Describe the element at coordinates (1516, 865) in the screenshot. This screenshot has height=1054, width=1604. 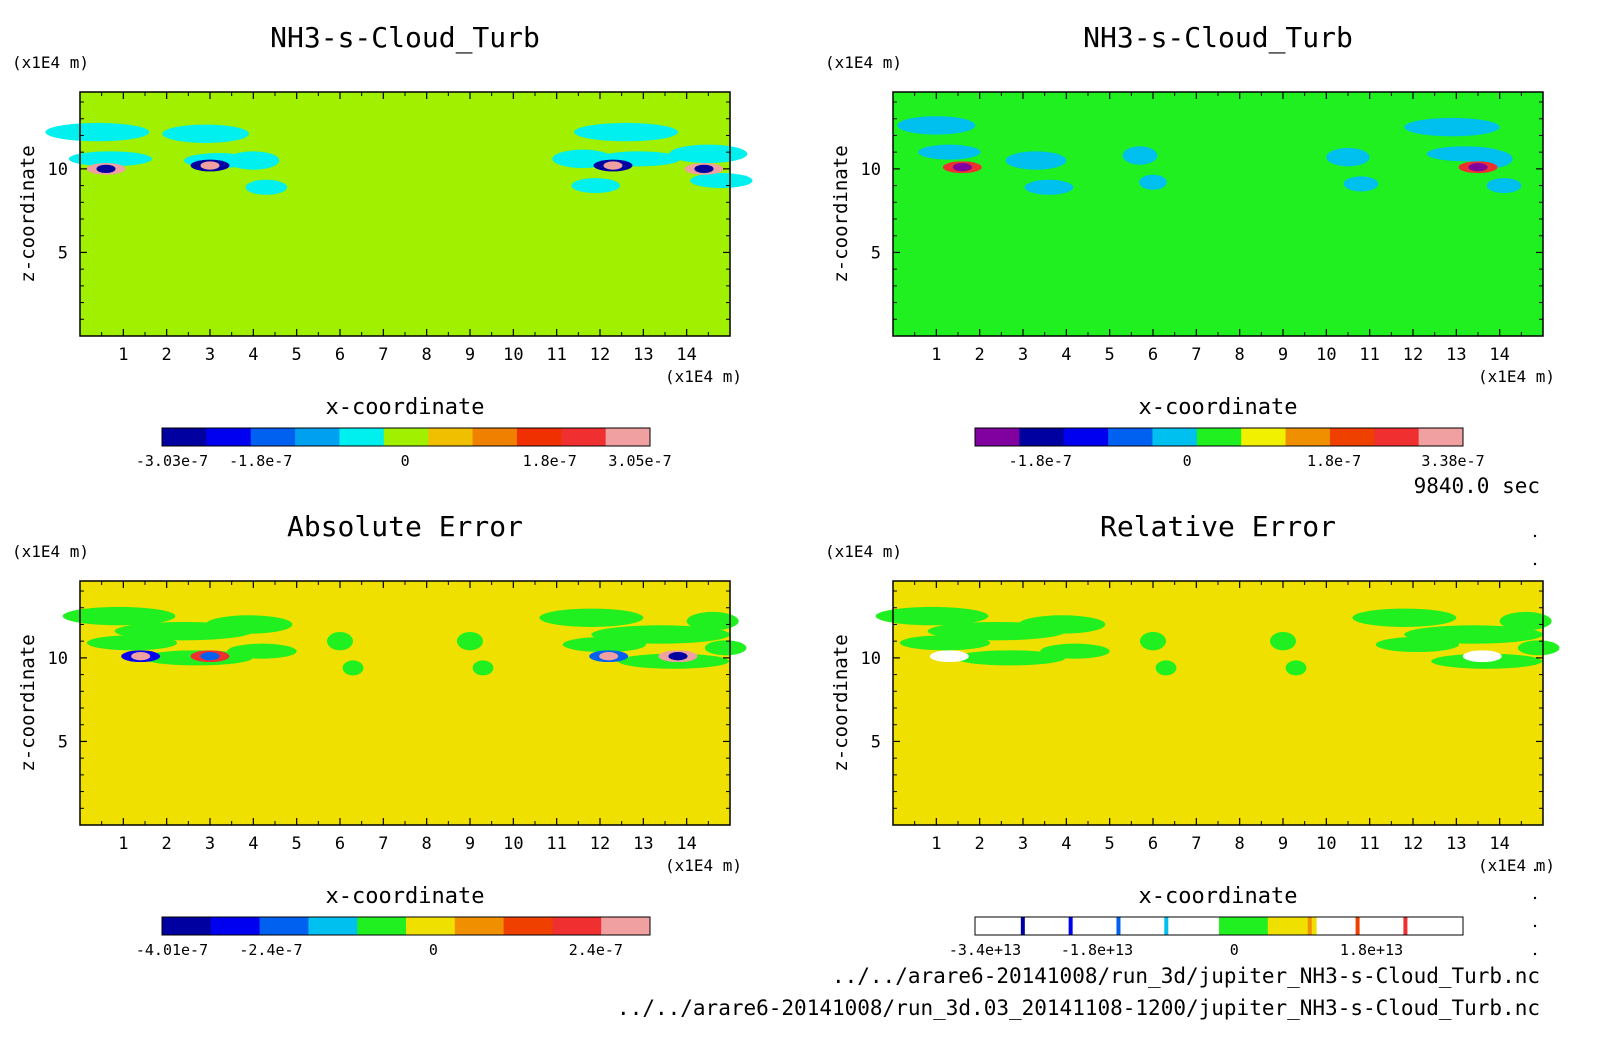
I see `x-unit-label: (x1E4 m)` at that location.